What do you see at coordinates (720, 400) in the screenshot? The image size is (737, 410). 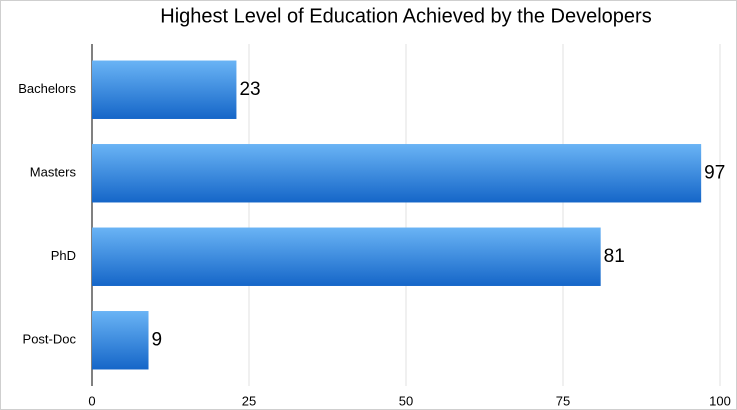 I see `x-tick-label: 100` at bounding box center [720, 400].